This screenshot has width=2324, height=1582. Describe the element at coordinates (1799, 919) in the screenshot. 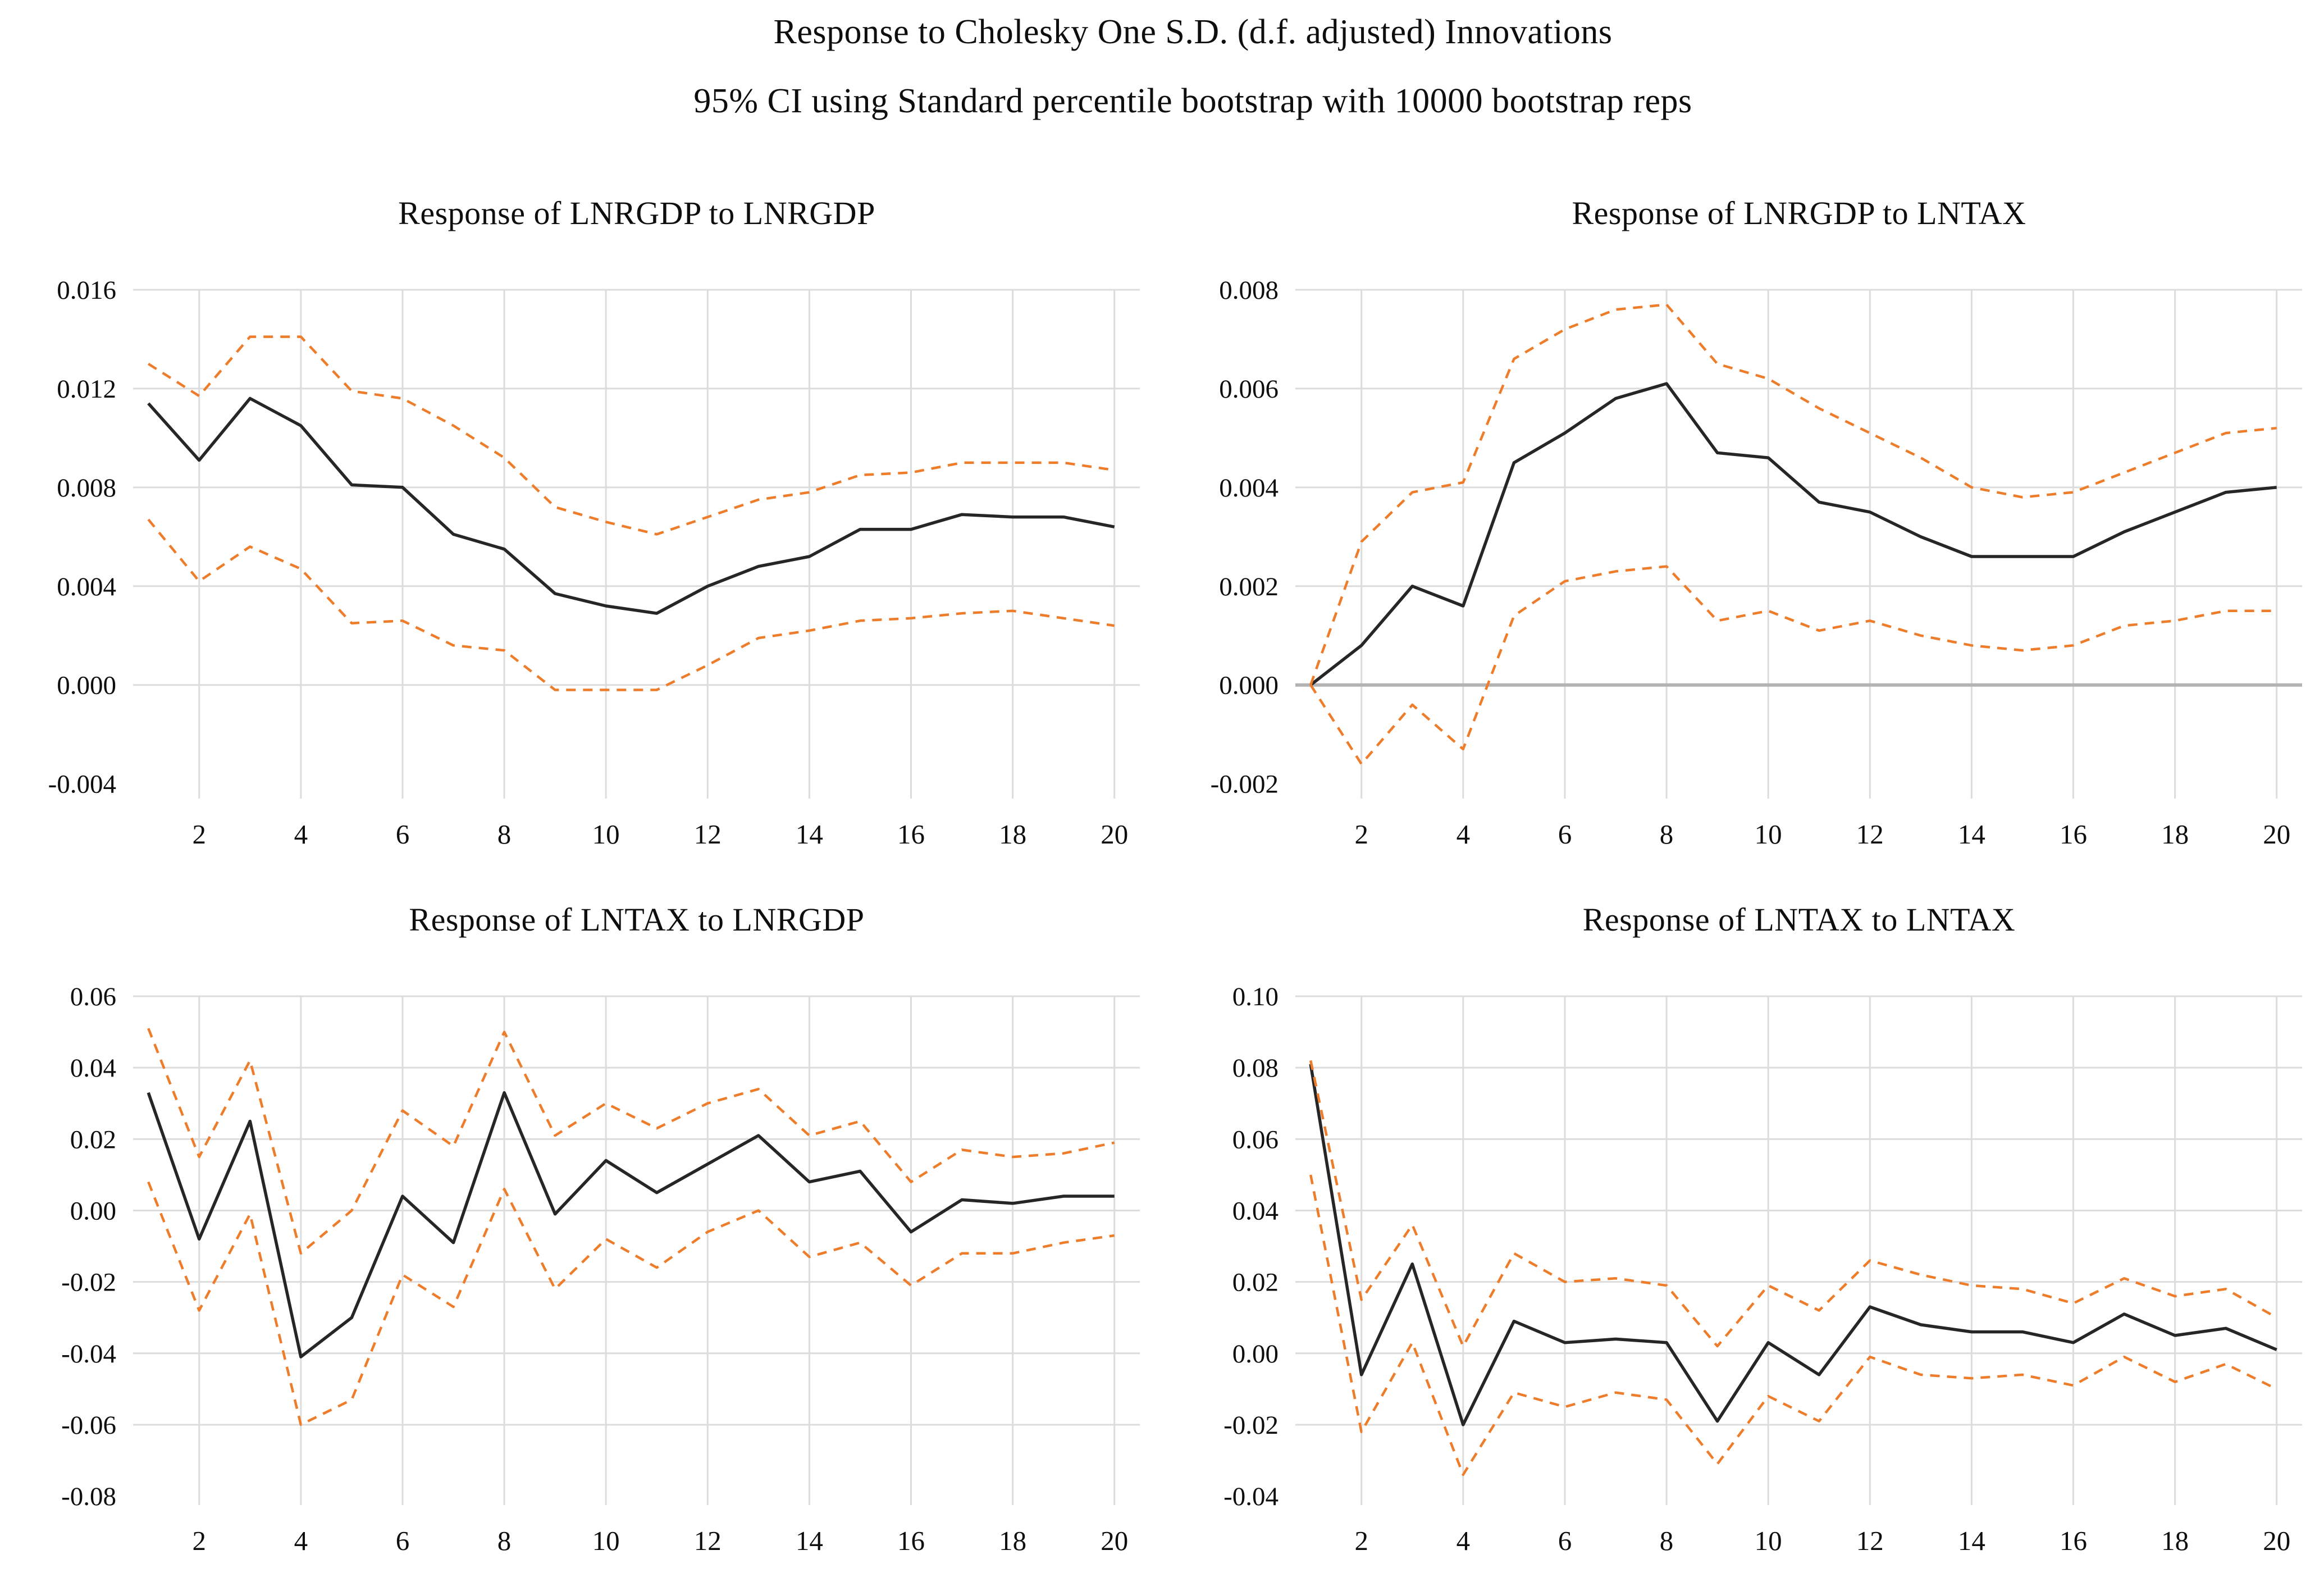

I see `panel-title: Response of LNTAX to LNTAX` at that location.